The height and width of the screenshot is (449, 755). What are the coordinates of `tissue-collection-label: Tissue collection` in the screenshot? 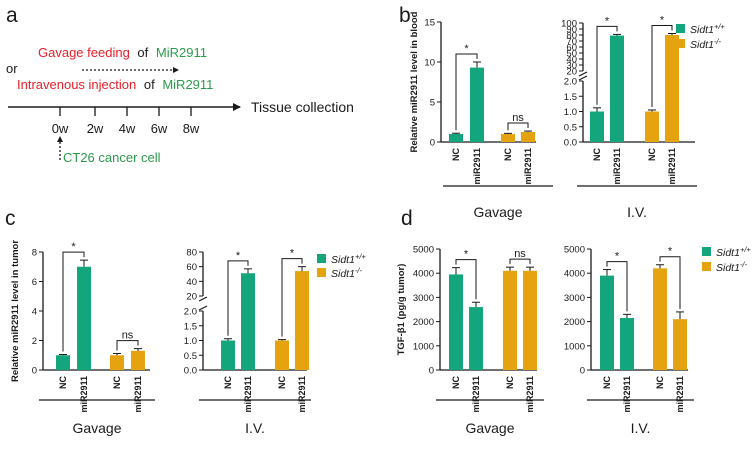 It's located at (302, 107).